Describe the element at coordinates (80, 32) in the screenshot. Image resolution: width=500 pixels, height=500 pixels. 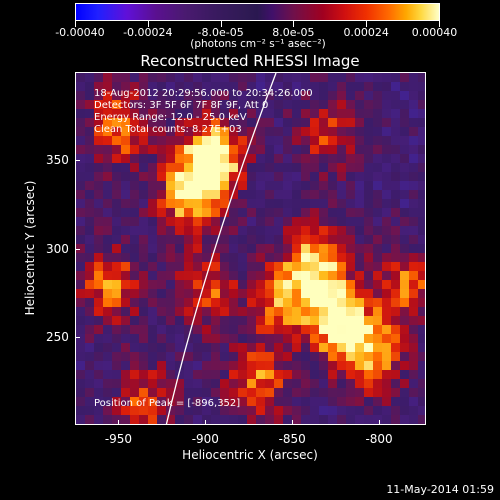
I see `colorbar-tick-label: -0.00040` at that location.